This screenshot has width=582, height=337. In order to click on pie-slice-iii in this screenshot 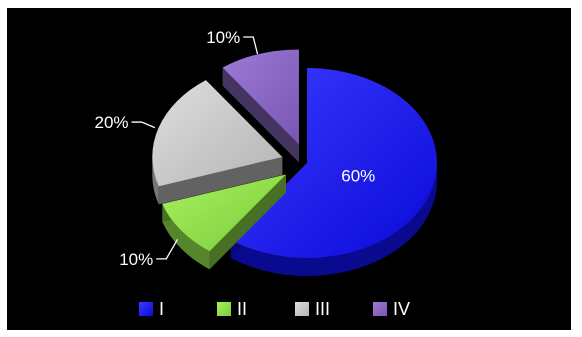, I will do `click(217, 142)`.